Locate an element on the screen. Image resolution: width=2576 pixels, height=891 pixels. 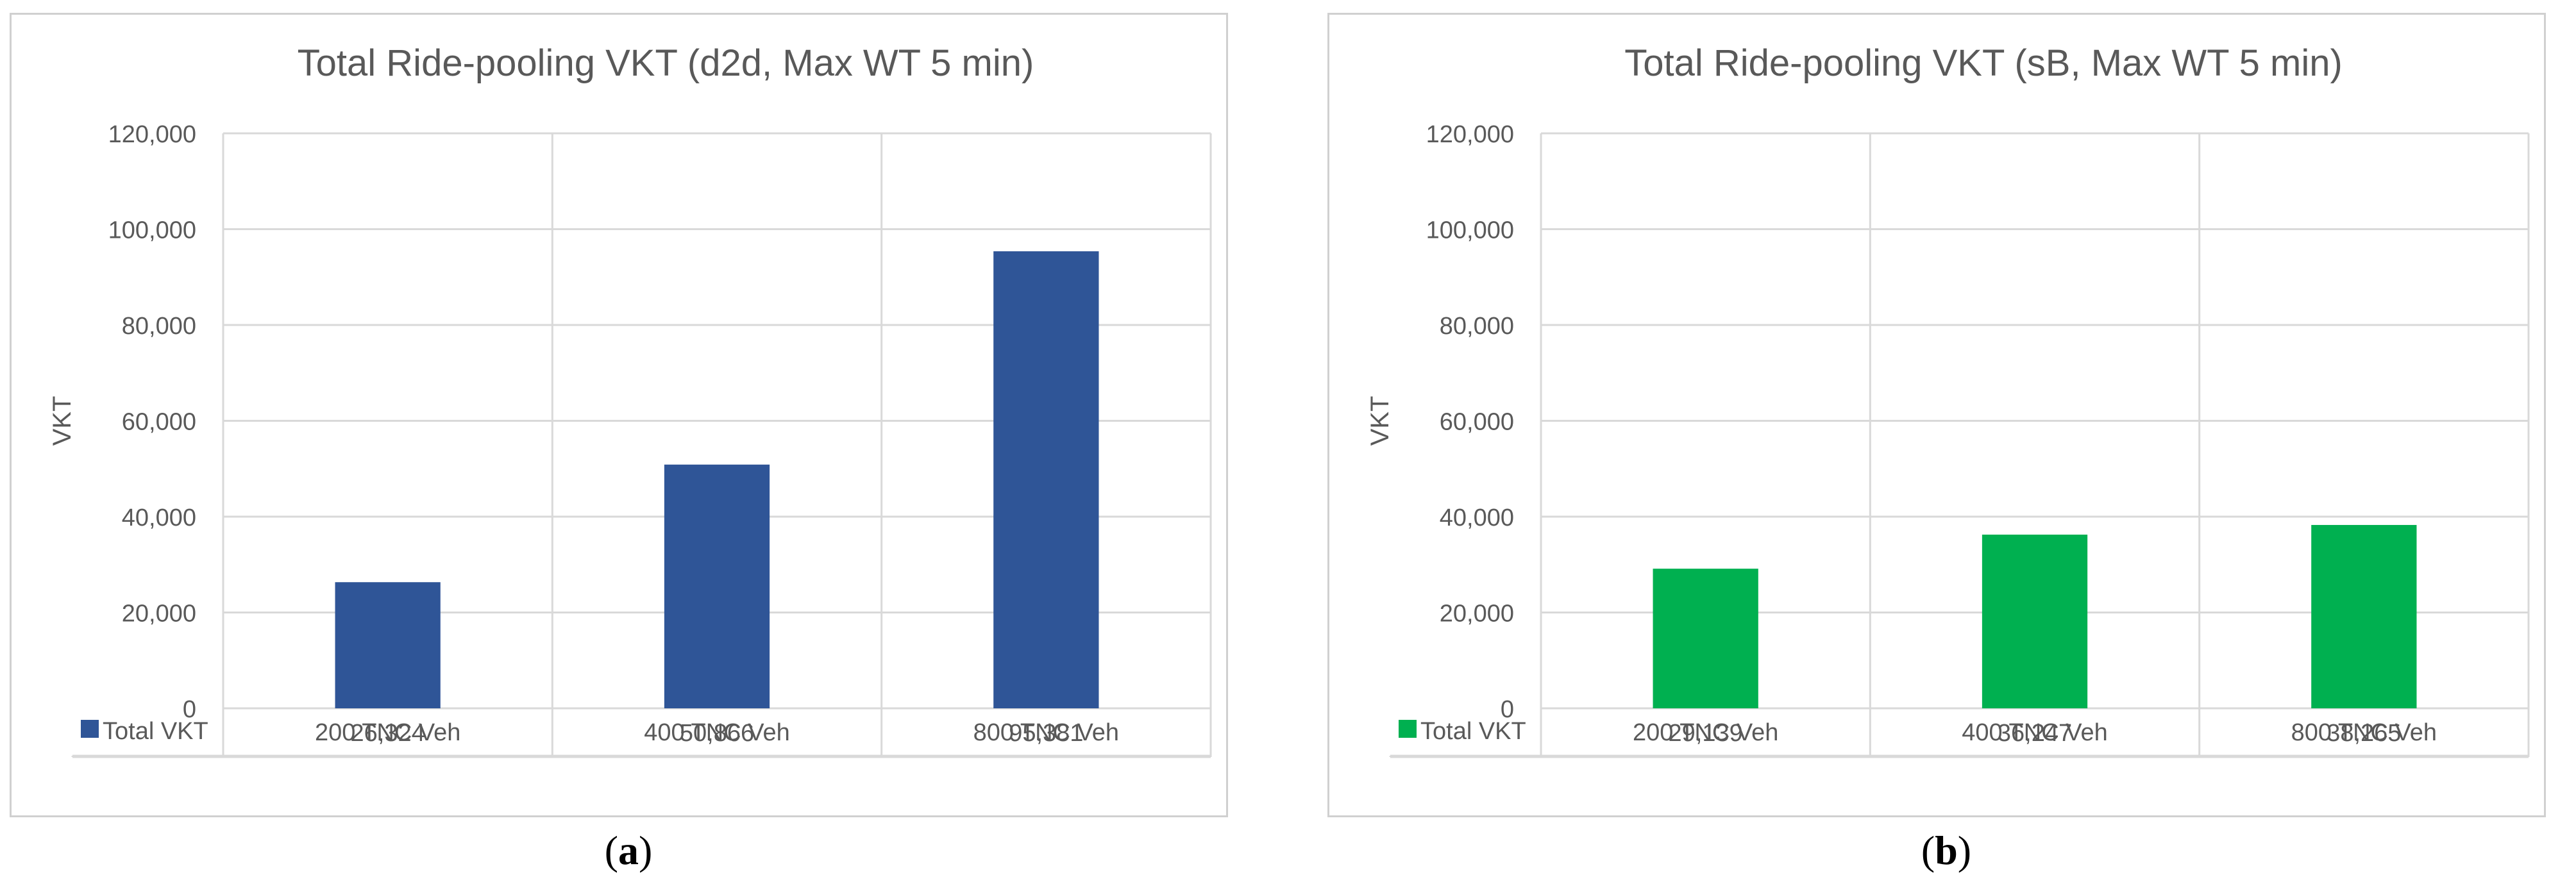
chart-b-y-tick-label: 60,000 is located at coordinates (1477, 422).